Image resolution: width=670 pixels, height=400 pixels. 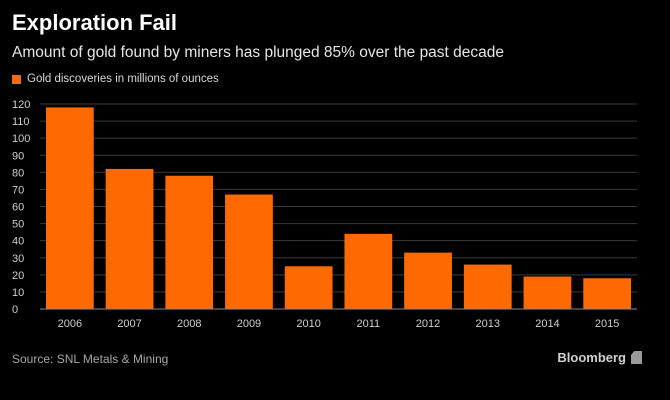 What do you see at coordinates (308, 324) in the screenshot?
I see `x-tick-label: 2010` at bounding box center [308, 324].